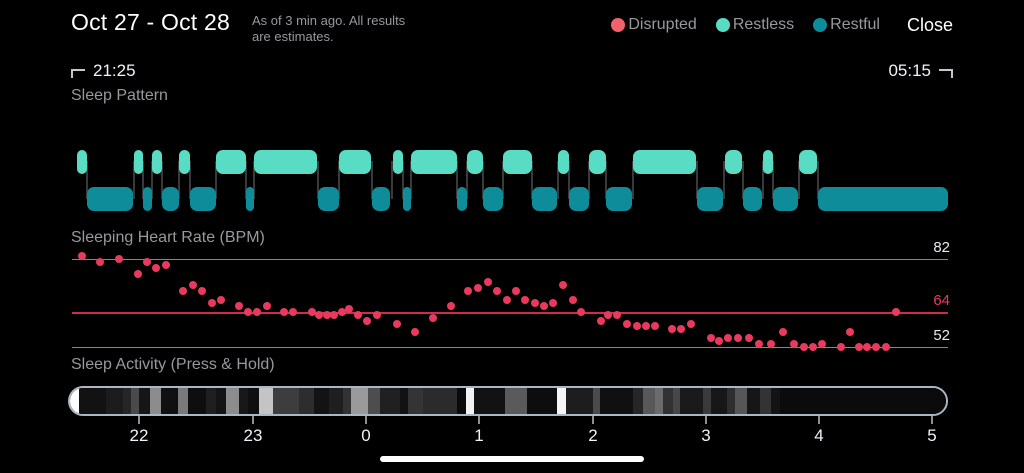 The image size is (1024, 473). I want to click on session-end: 05:15, so click(920, 71).